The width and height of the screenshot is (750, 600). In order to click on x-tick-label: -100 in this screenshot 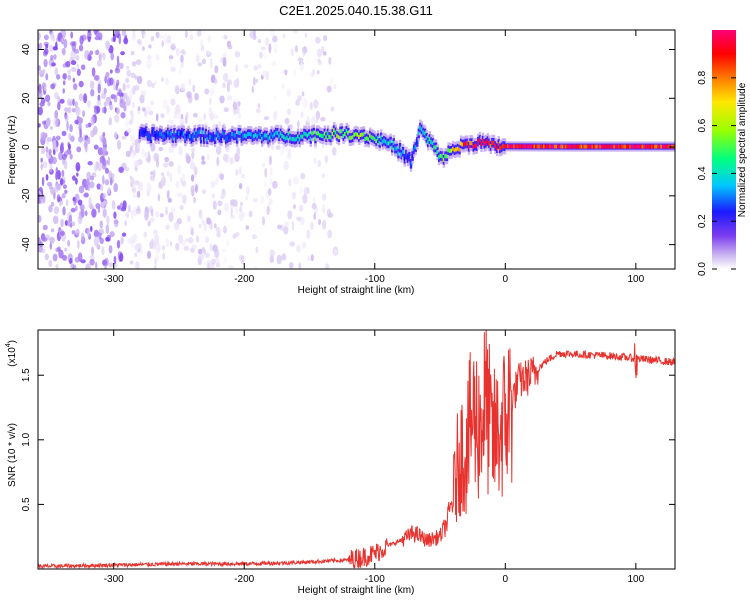, I will do `click(375, 579)`.